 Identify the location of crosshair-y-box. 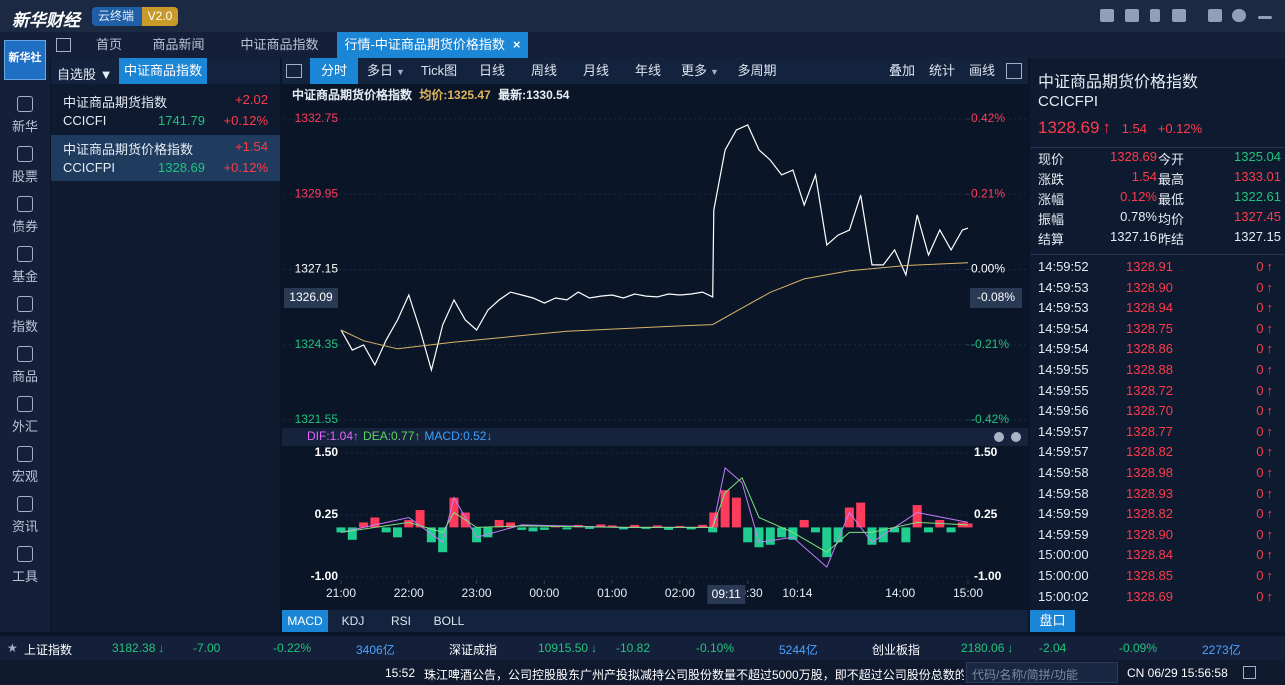
(311, 297).